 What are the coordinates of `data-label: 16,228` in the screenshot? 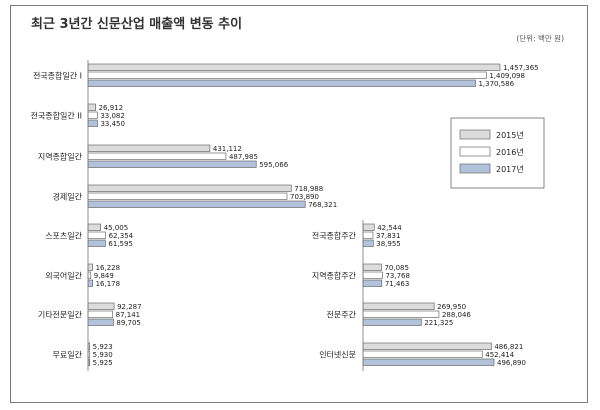 It's located at (108, 268).